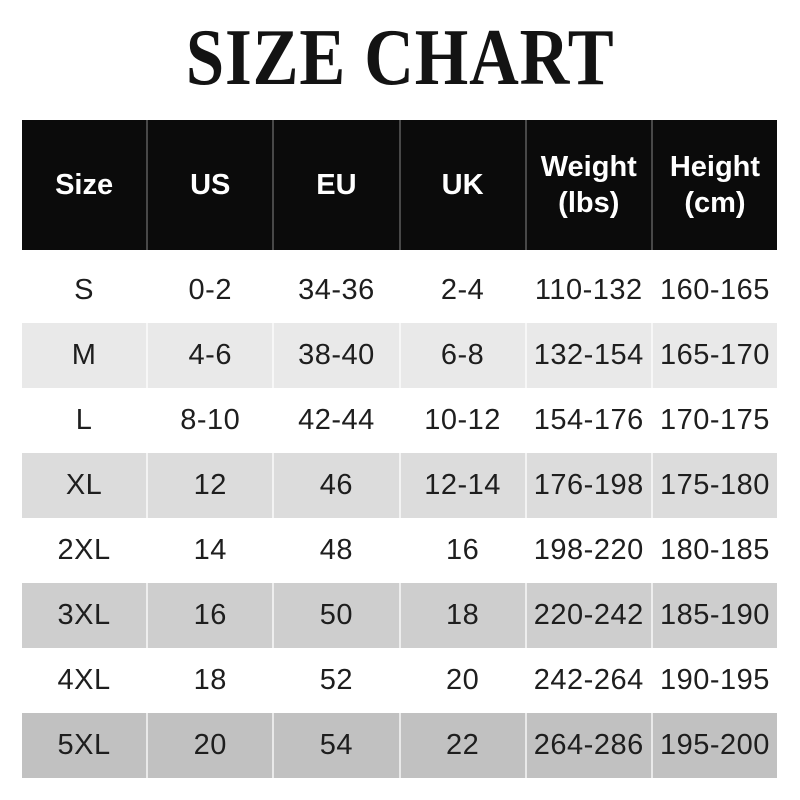 Image resolution: width=800 pixels, height=800 pixels. I want to click on table-cell: XL, so click(85, 485).